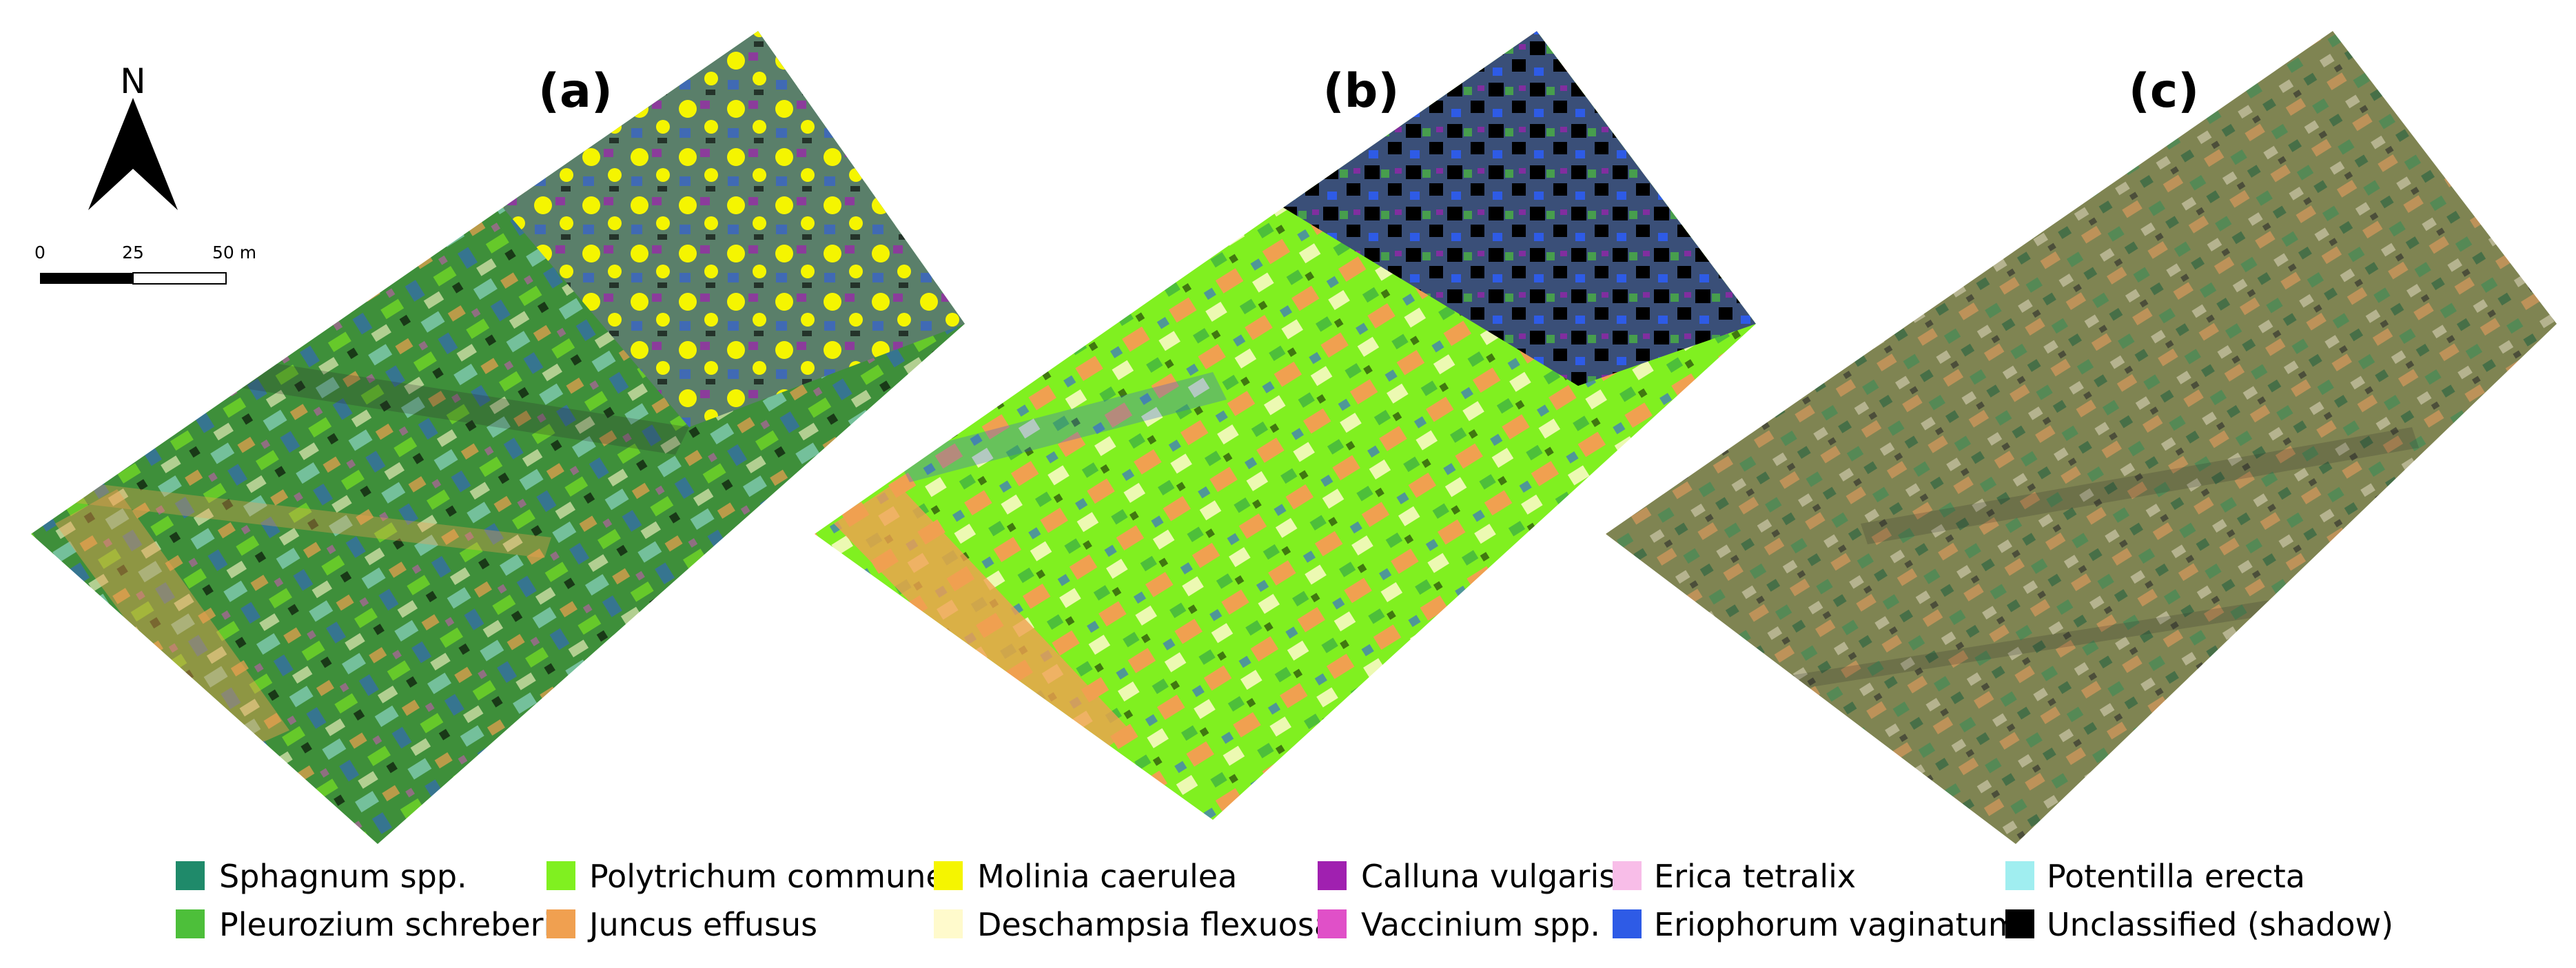 This screenshot has width=2576, height=968. I want to click on legend-label: Vaccinium spp., so click(1480, 924).